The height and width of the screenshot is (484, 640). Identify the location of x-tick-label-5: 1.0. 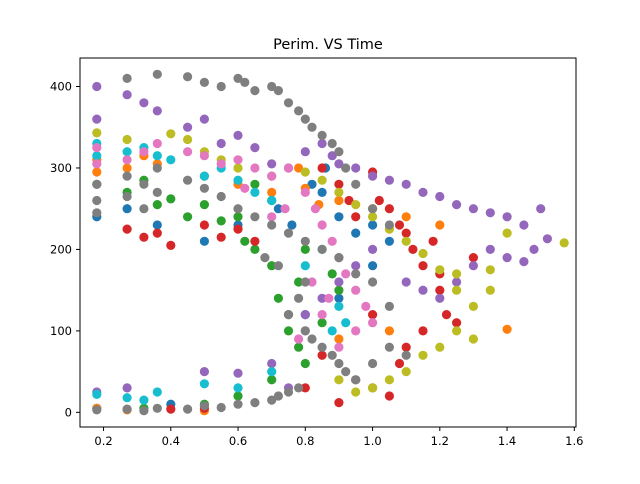
(372, 441).